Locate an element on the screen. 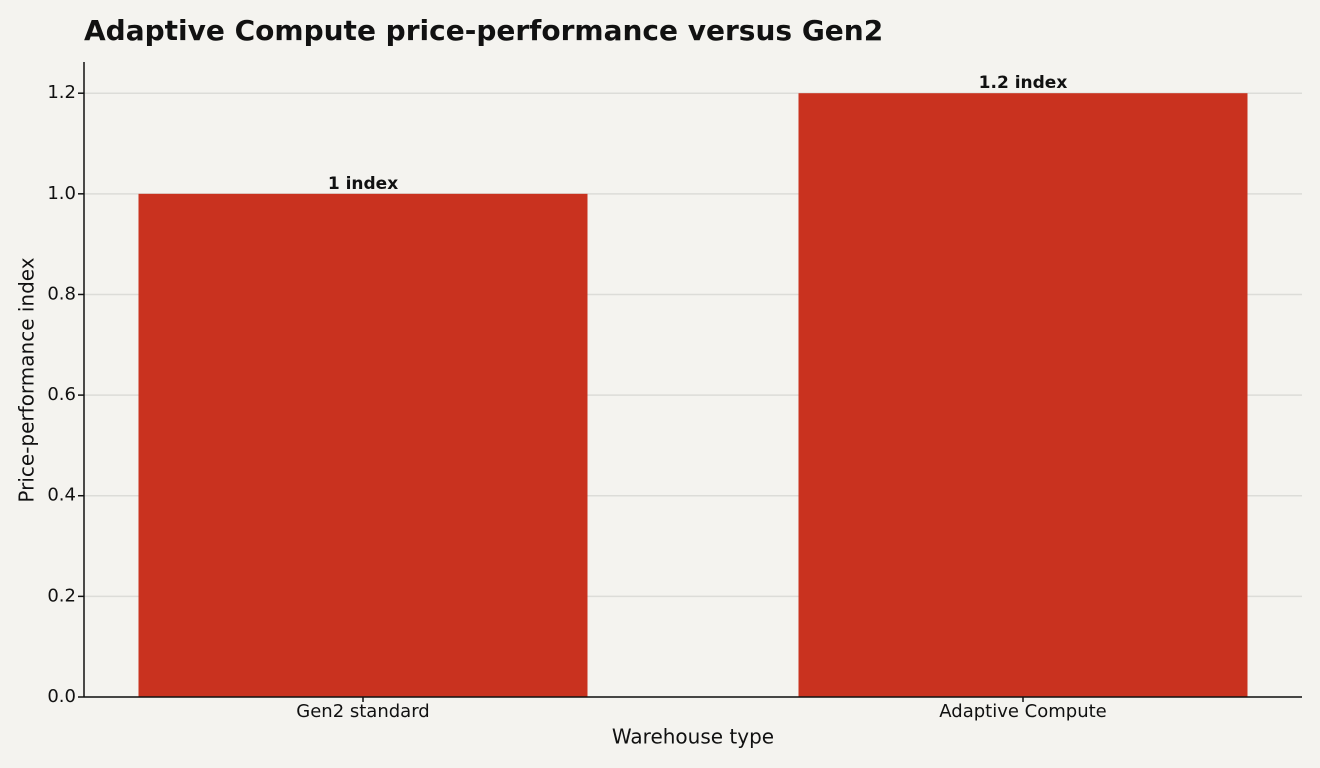 Image resolution: width=1320 pixels, height=768 pixels. x-axis-label: Warehouse type is located at coordinates (693, 737).